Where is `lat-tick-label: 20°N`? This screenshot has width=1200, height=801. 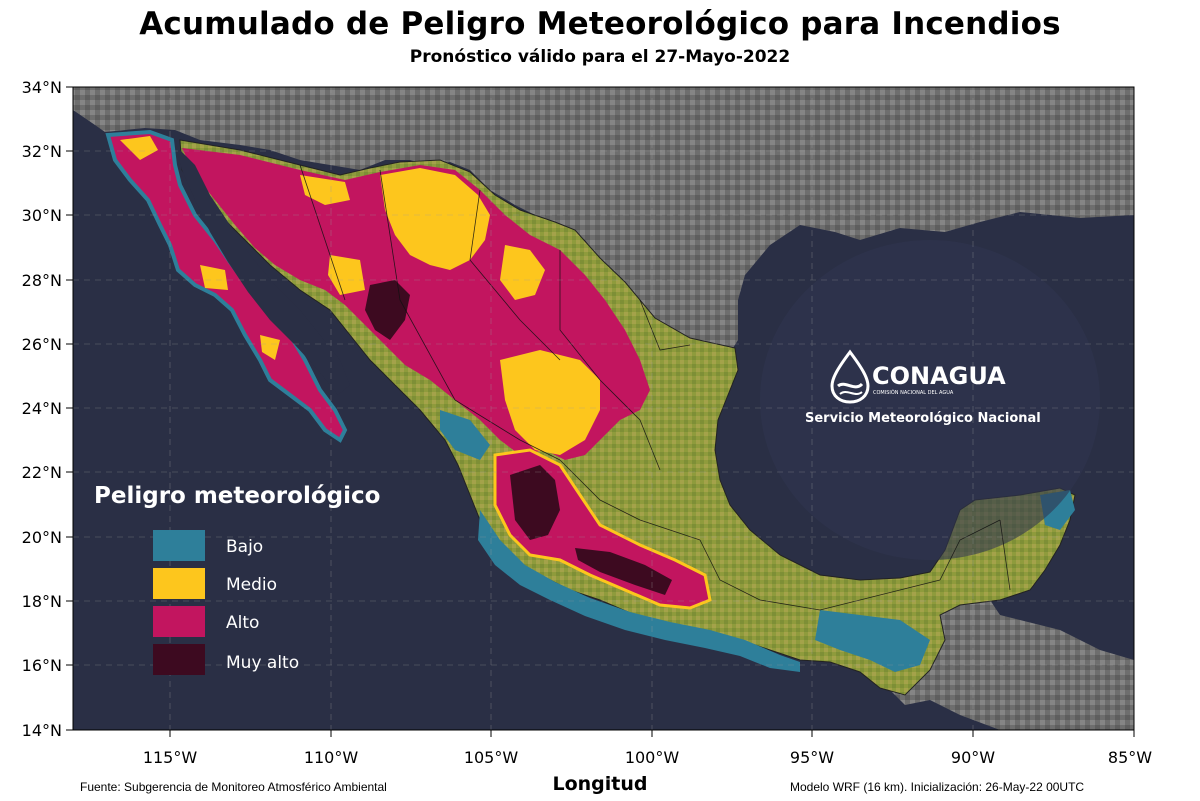 lat-tick-label: 20°N is located at coordinates (42, 537).